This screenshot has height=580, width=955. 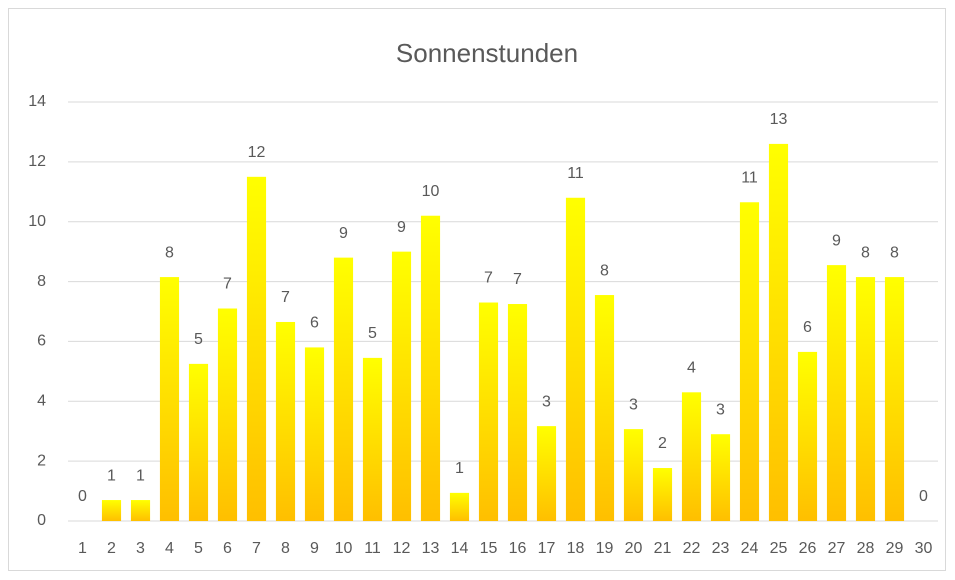 What do you see at coordinates (257, 152) in the screenshot?
I see `data-label: 12` at bounding box center [257, 152].